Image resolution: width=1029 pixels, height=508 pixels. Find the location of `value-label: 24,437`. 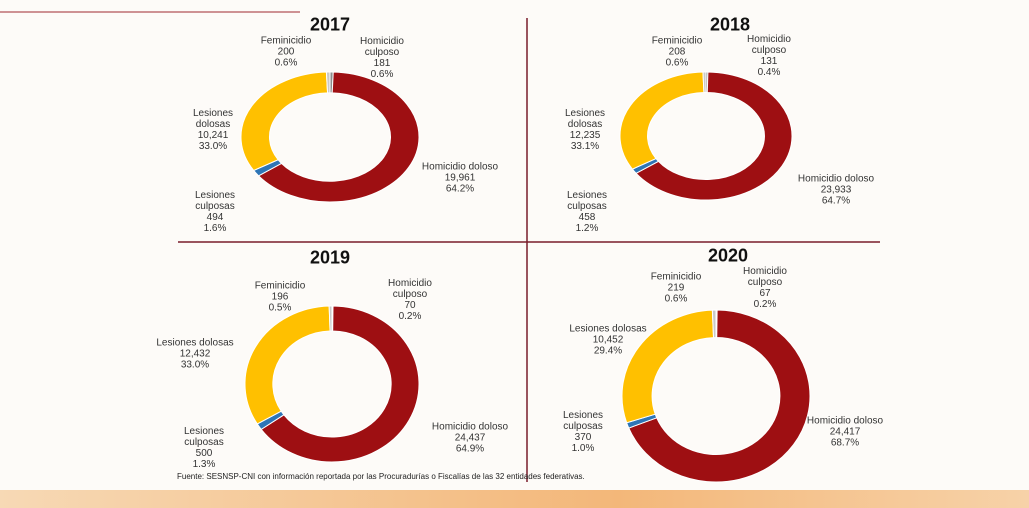

value-label: 24,437 is located at coordinates (470, 438).